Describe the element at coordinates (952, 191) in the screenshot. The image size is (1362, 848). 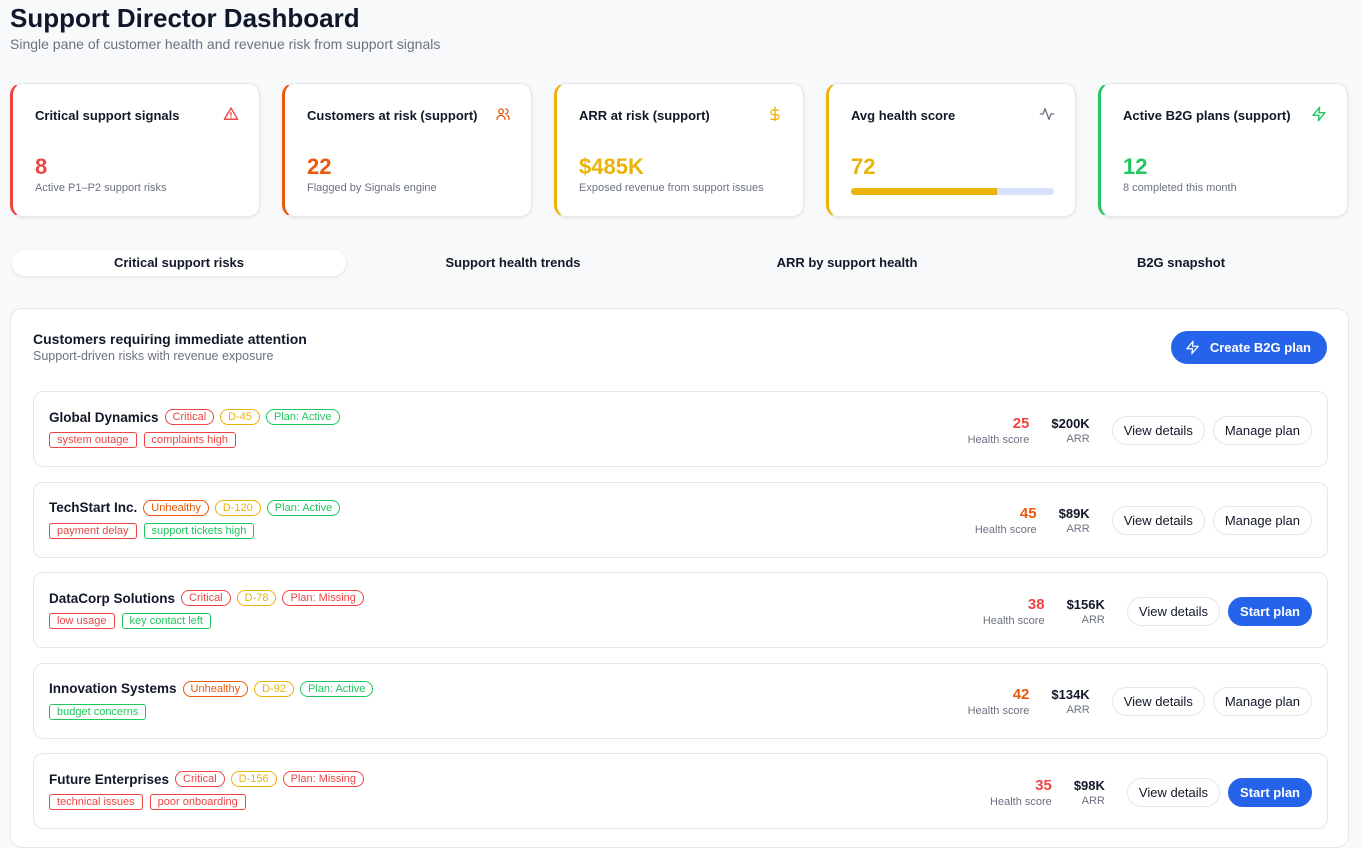
I see `health-progress-bar` at that location.